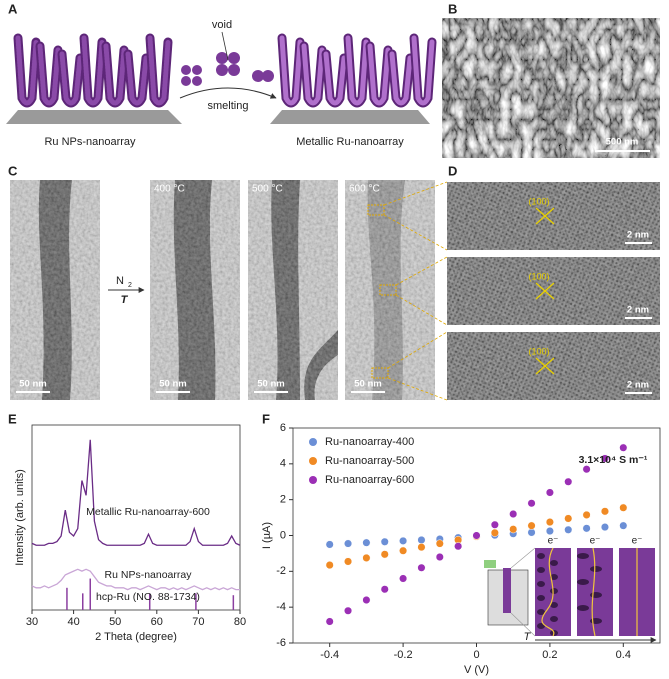 This screenshot has height=679, width=669. I want to click on void-label: void, so click(222, 25).